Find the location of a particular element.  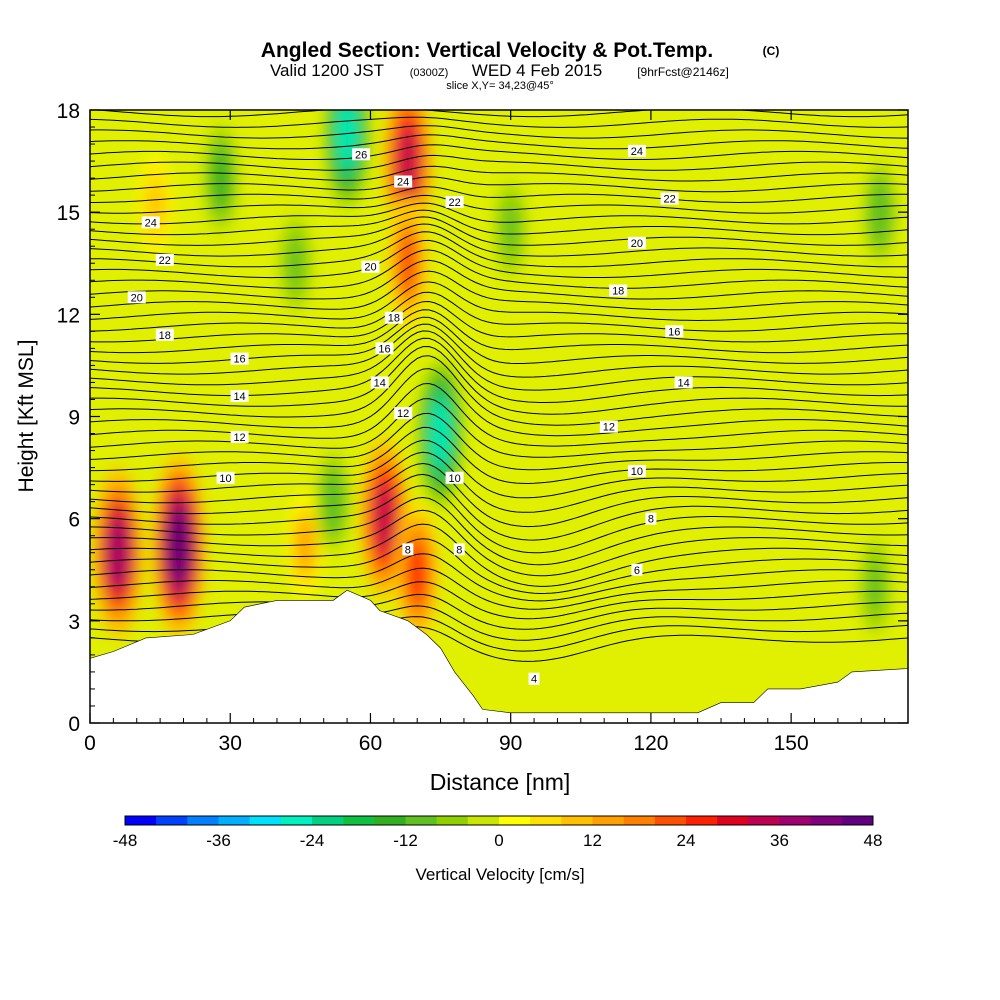

contour-label: 18 is located at coordinates (618, 290).